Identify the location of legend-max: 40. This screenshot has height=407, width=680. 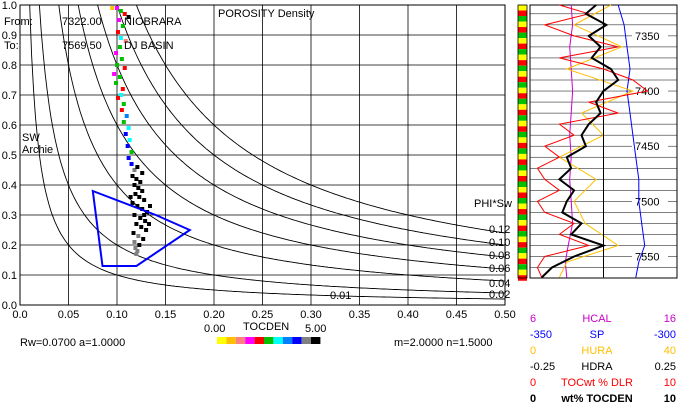
(669, 351).